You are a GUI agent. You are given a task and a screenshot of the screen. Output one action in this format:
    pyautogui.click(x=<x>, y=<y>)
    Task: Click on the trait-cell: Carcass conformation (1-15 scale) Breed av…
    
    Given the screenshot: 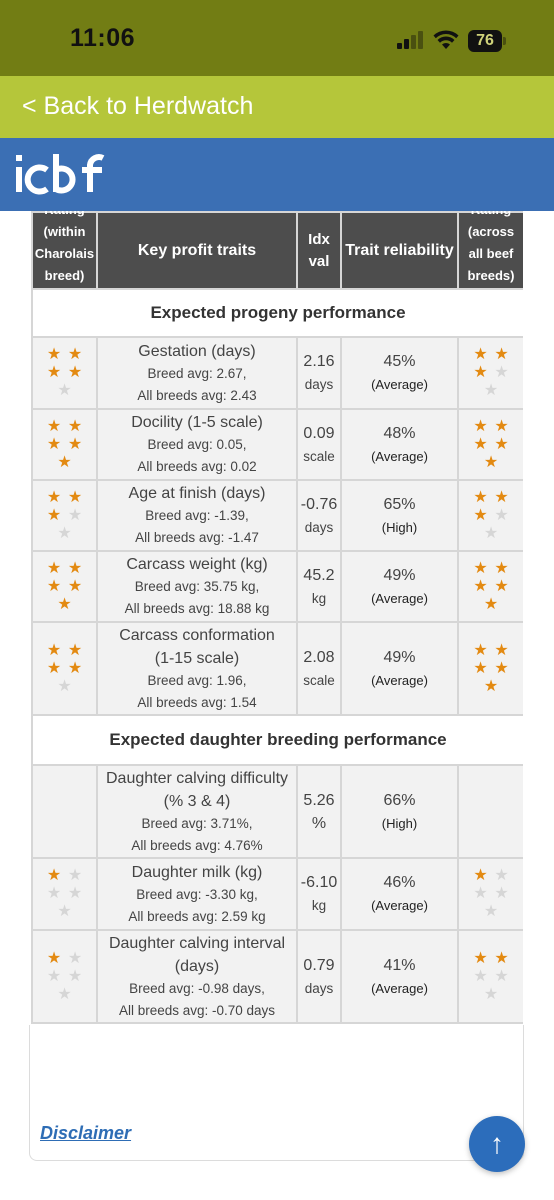 What is the action you would take?
    pyautogui.click(x=197, y=668)
    